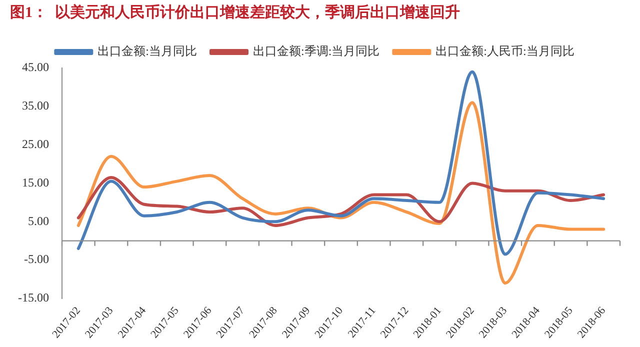  Describe the element at coordinates (35, 182) in the screenshot. I see `y-tick-label: 15.00` at that location.